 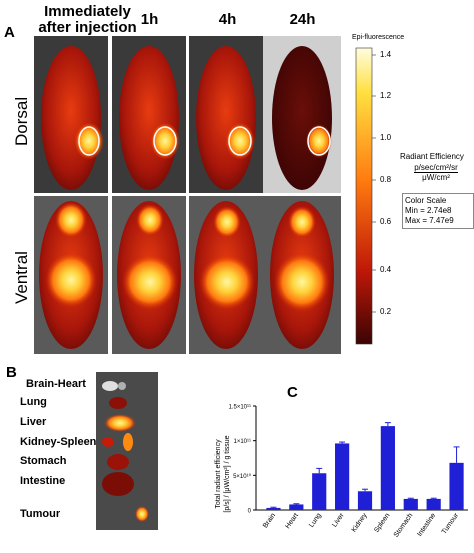 I want to click on colorbar-gradient, so click(x=364, y=196).